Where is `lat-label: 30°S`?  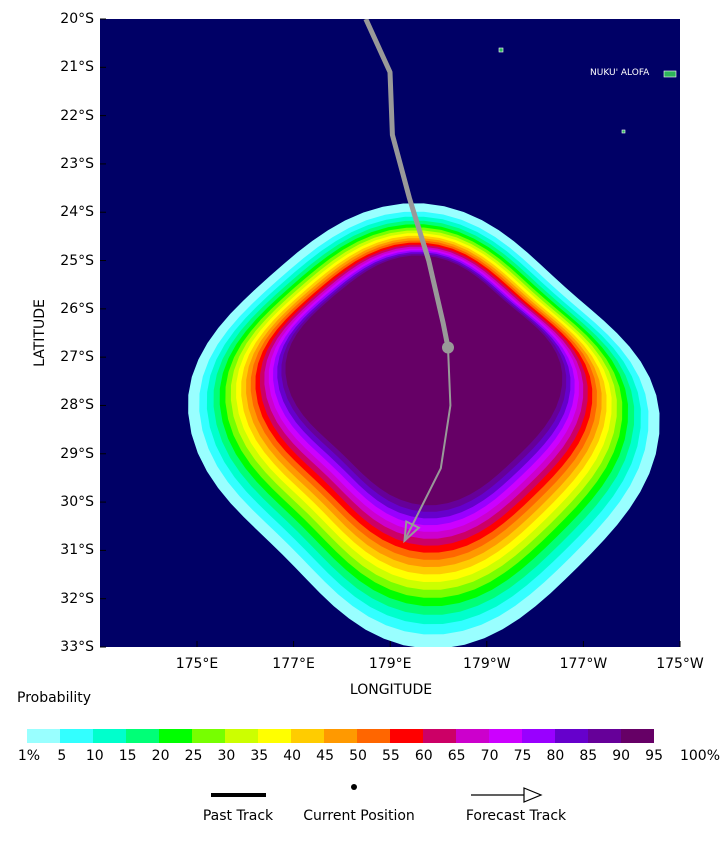
lat-label: 30°S is located at coordinates (77, 502).